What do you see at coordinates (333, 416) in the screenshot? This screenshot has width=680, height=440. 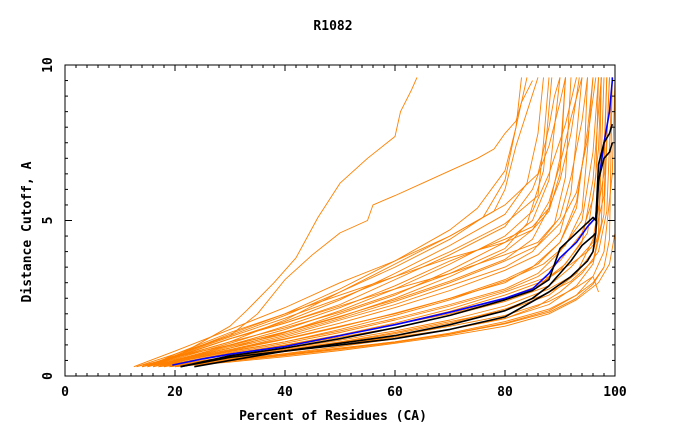 I see `x-axis-label: Percent of Residues (CA)` at bounding box center [333, 416].